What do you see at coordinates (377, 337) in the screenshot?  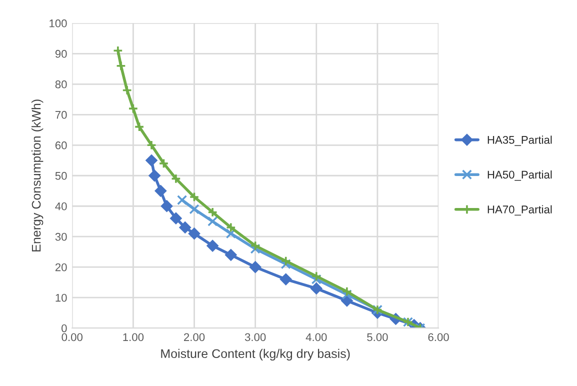 I see `x-tick-label: 5.00` at bounding box center [377, 337].